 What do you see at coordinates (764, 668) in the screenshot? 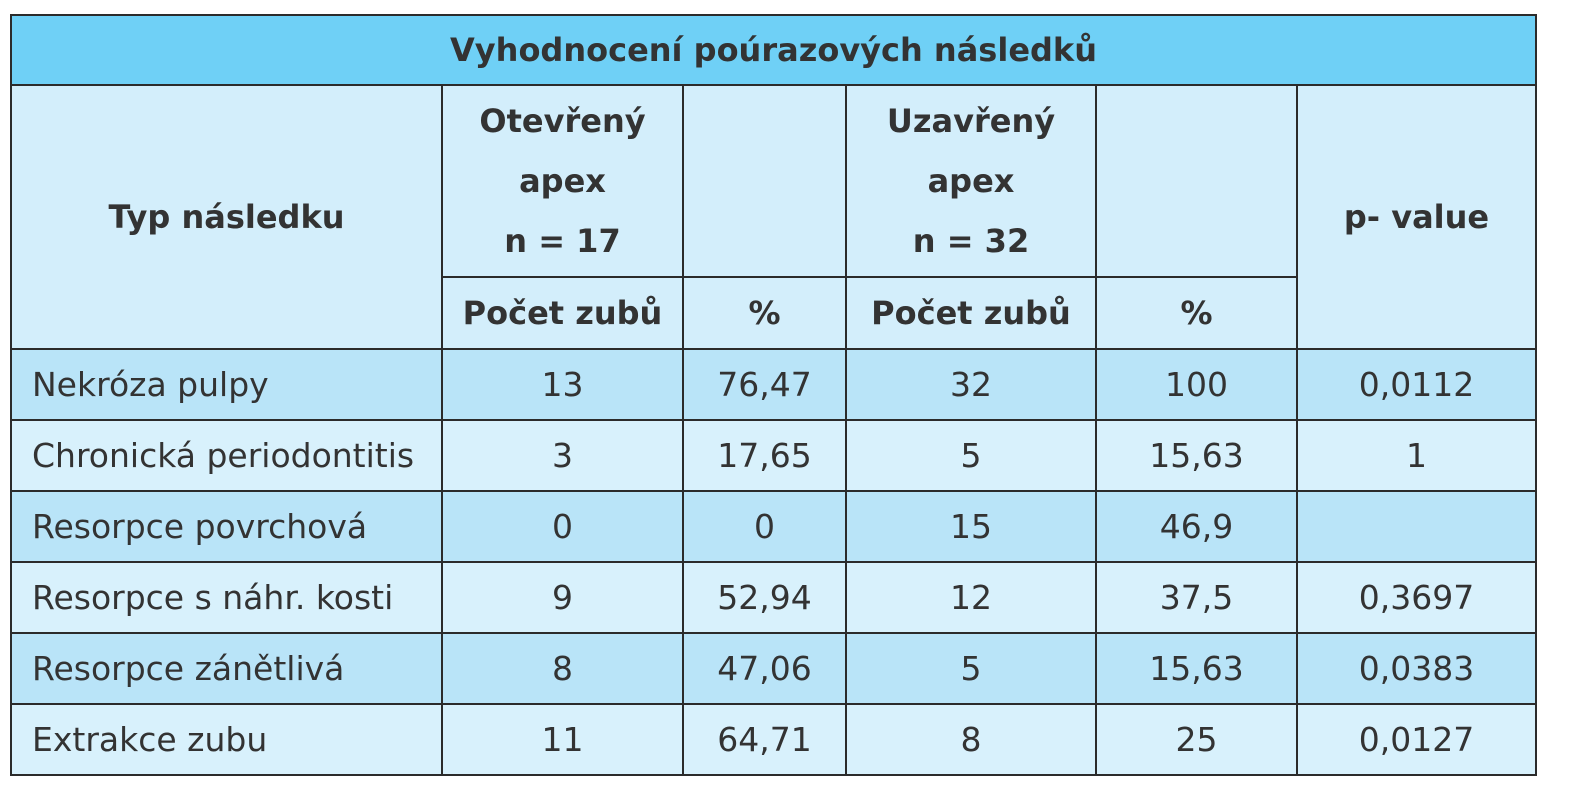
I see `cell: 47,06` at bounding box center [764, 668].